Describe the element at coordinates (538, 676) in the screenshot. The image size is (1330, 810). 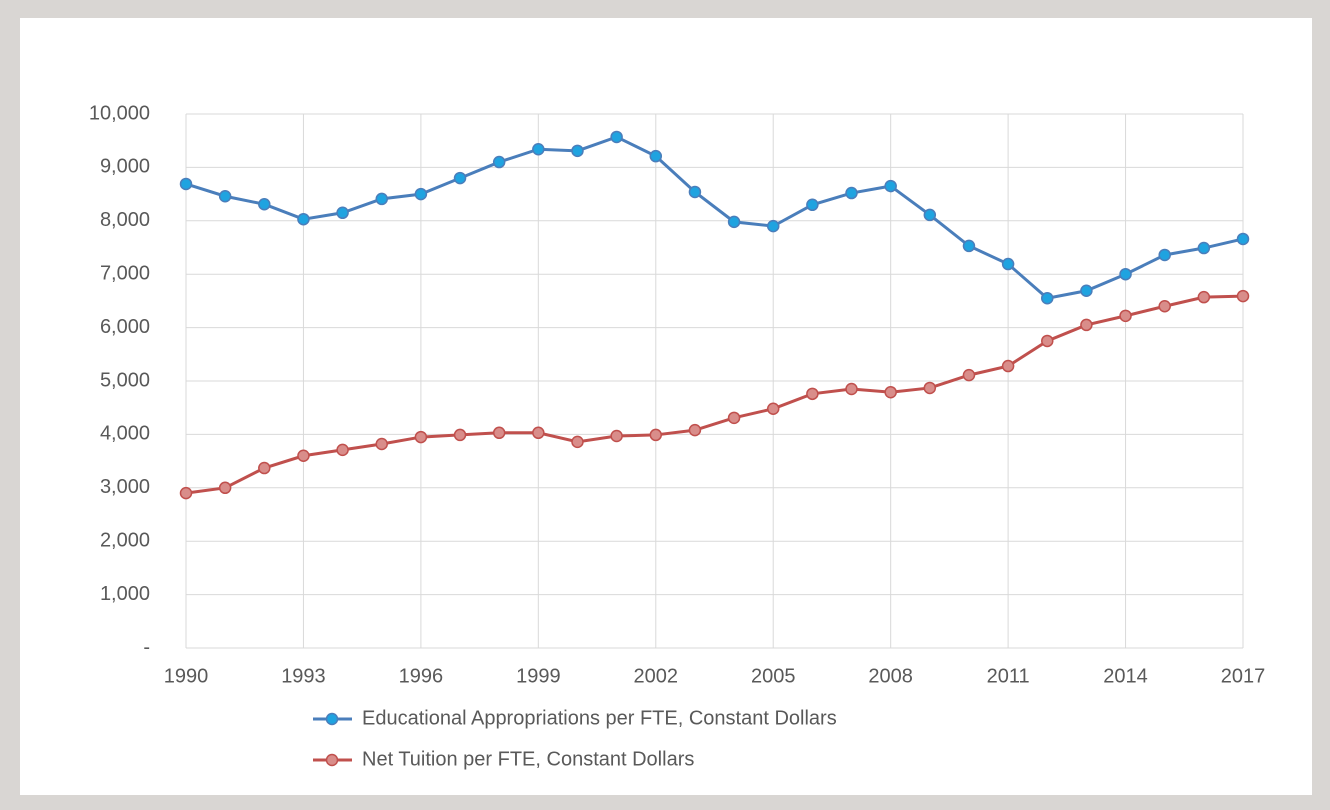
I see `x-tick-label: 1999` at that location.